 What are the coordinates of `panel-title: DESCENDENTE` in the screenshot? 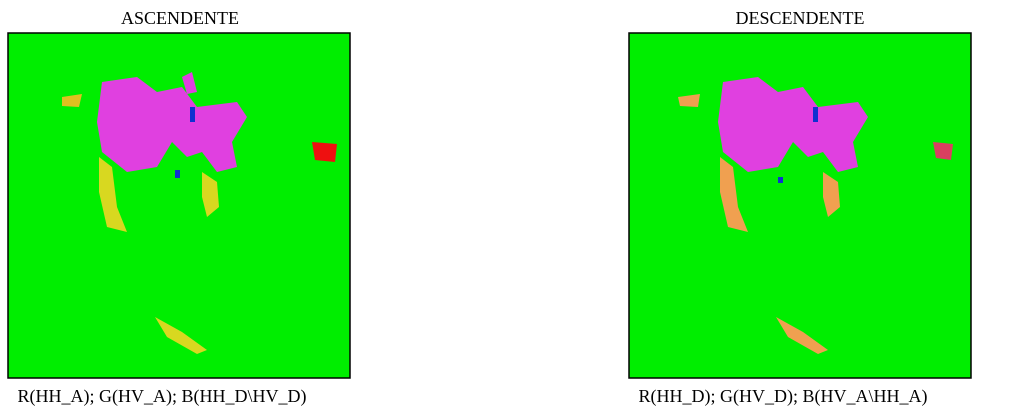 It's located at (800, 18).